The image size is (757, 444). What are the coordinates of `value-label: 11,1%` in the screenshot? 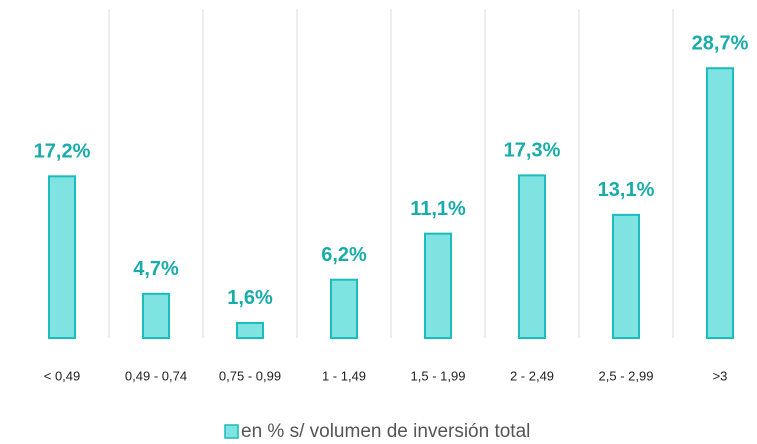 It's located at (438, 209).